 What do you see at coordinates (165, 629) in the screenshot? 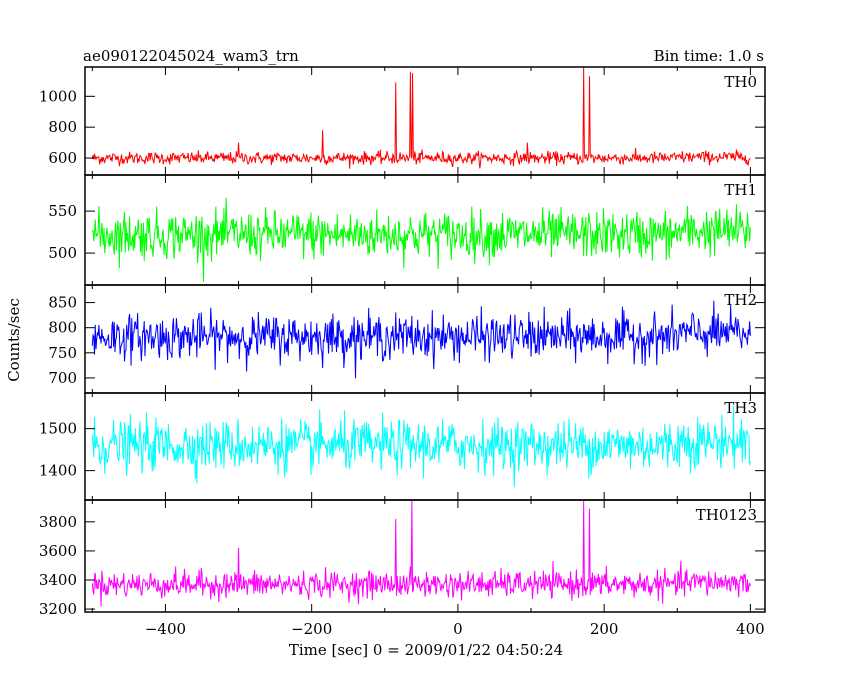
I see `x-tick-label: −400` at bounding box center [165, 629].